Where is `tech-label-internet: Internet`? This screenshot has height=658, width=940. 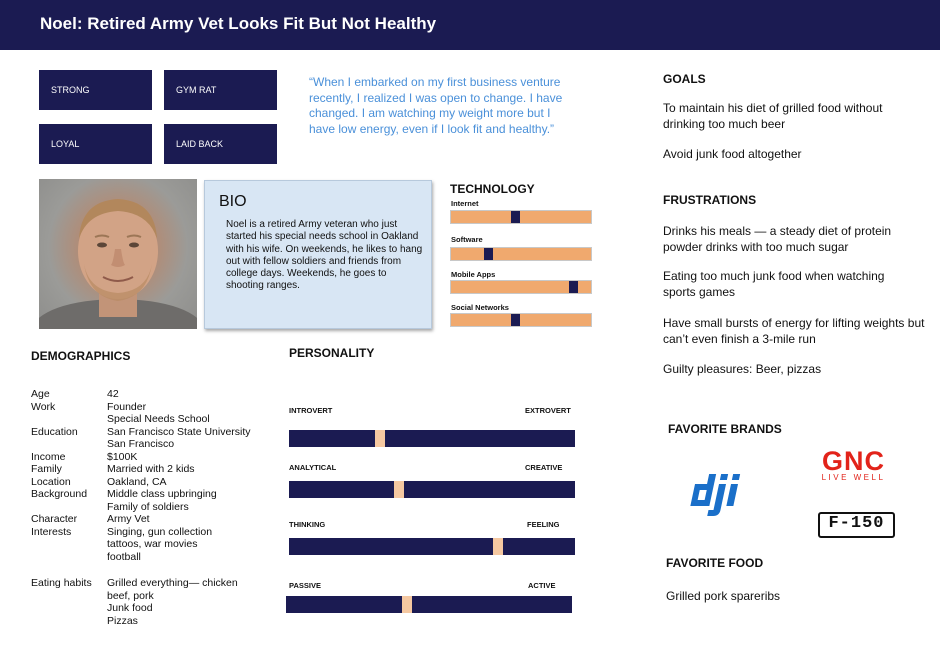
tech-label-internet: Internet is located at coordinates (465, 203).